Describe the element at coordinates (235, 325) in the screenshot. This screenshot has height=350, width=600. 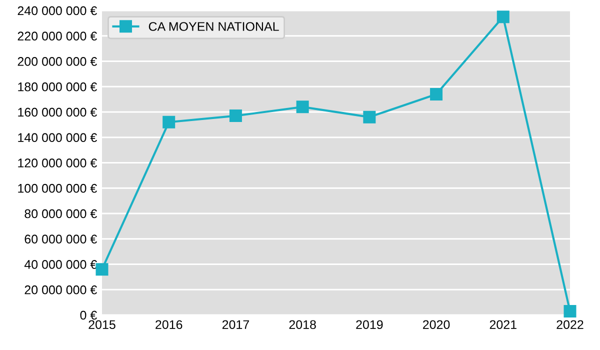
I see `x-tick-label: 2017` at that location.